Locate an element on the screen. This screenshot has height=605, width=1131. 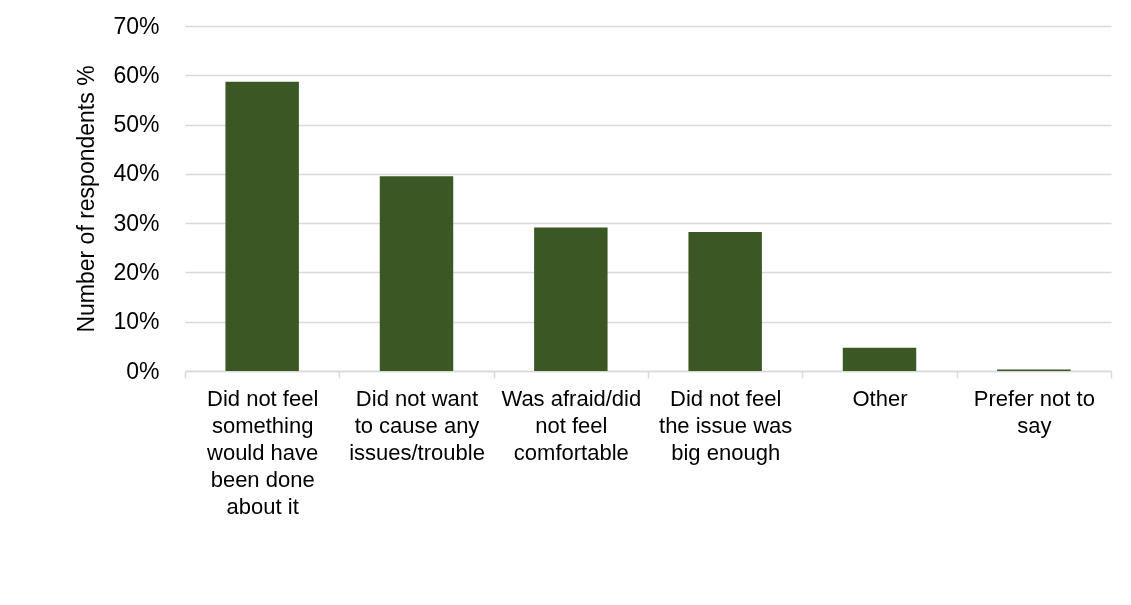
x-tick-label: Did not feel something would have been done about it is located at coordinates (262, 452).